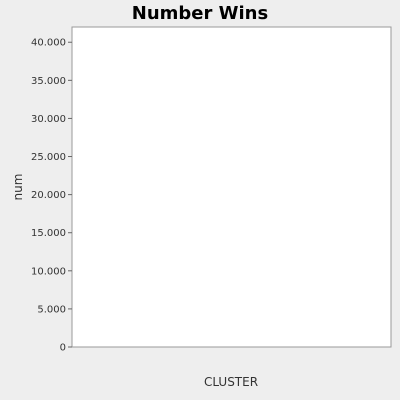 The width and height of the screenshot is (400, 400). Describe the element at coordinates (48, 195) in the screenshot. I see `y-tick-label: 20.000` at that location.